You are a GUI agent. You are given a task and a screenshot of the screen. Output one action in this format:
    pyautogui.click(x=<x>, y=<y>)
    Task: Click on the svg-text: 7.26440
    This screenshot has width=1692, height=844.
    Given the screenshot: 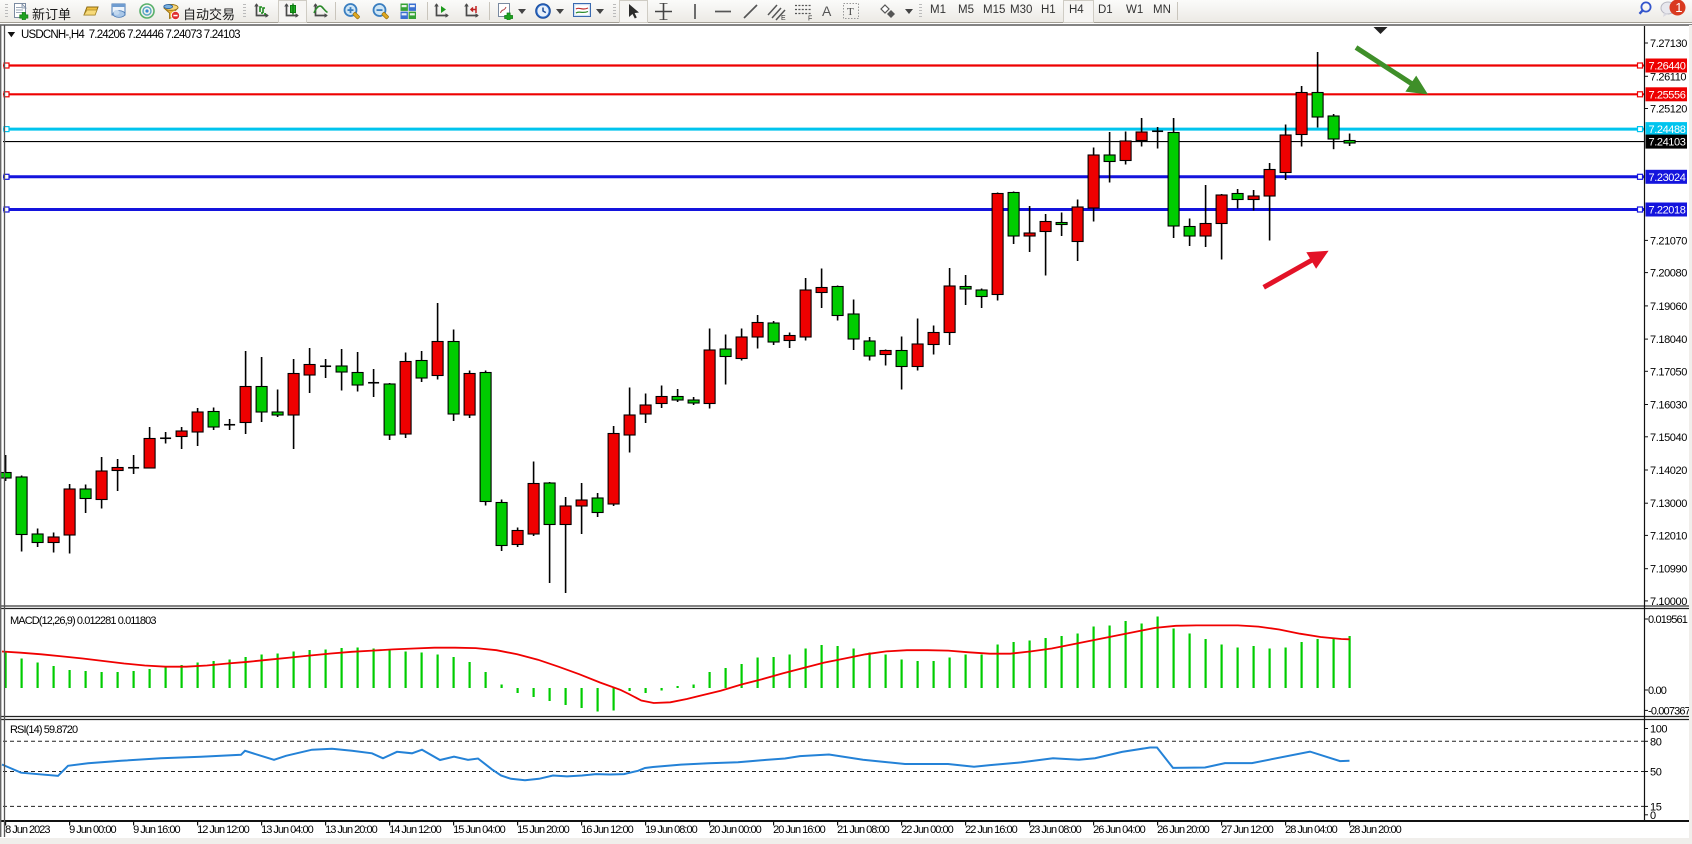 What is the action you would take?
    pyautogui.click(x=1667, y=67)
    